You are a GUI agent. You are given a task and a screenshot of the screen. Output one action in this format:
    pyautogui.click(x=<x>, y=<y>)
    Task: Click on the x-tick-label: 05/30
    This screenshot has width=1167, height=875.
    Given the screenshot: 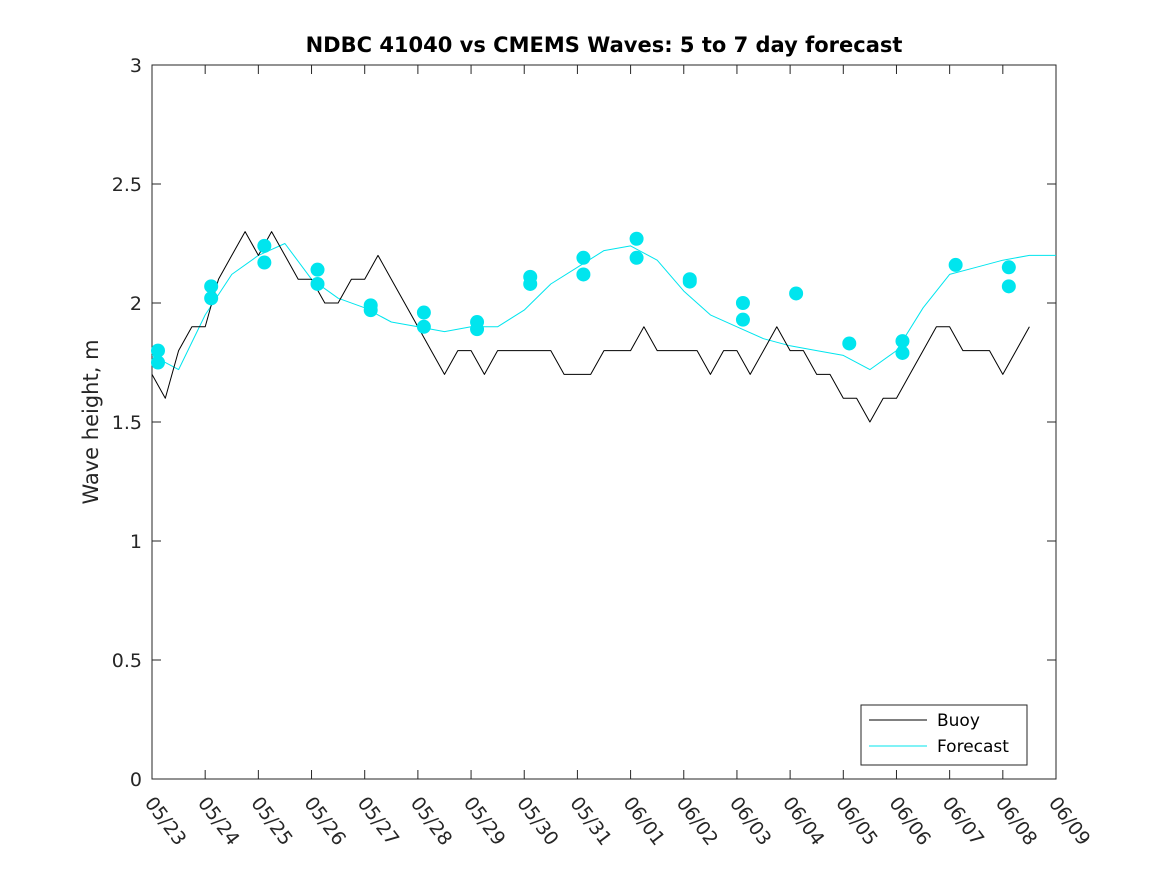 What is the action you would take?
    pyautogui.click(x=537, y=821)
    